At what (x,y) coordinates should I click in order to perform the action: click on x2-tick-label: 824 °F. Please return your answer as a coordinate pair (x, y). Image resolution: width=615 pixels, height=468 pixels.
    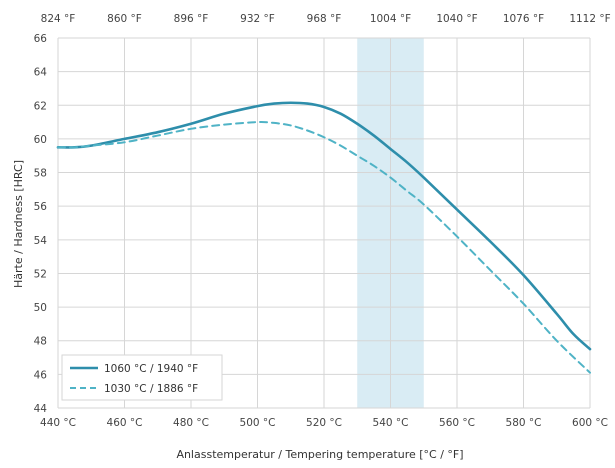
    Looking at the image, I should click on (58, 19).